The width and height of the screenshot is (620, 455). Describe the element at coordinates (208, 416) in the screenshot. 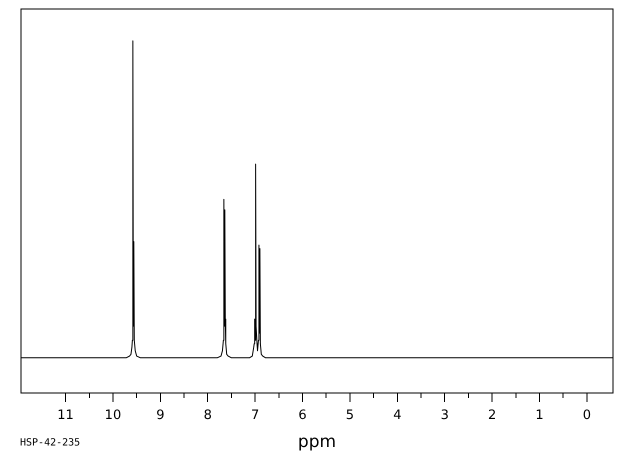

I see `x-tick-label: 8` at that location.